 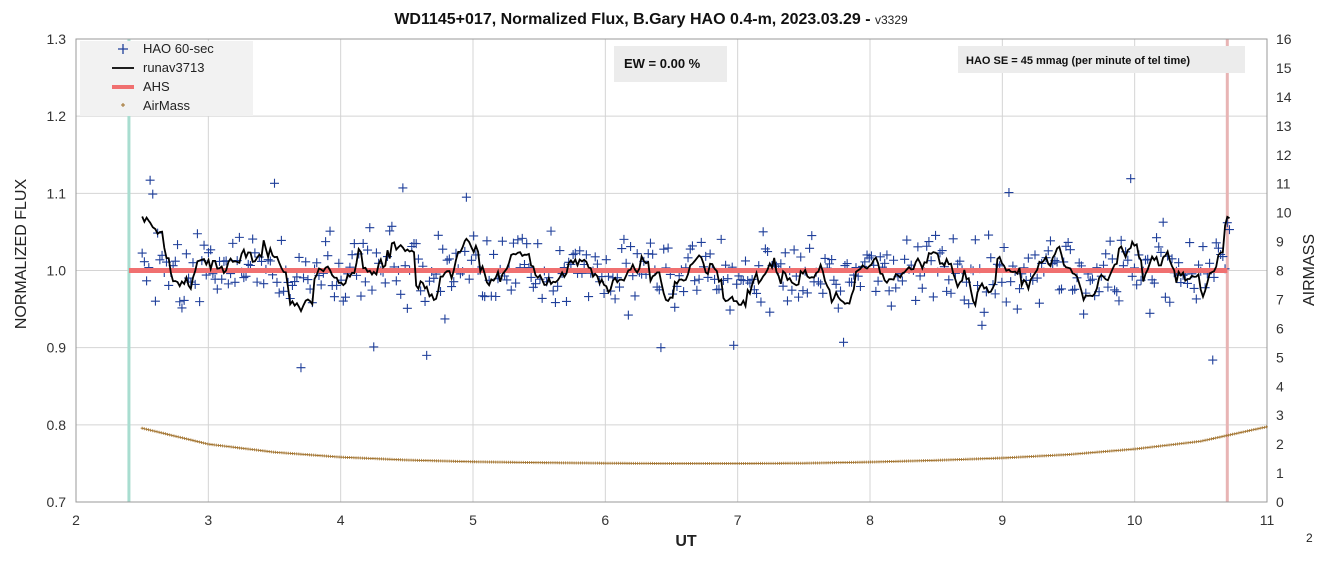 I want to click on runav-series, so click(x=685, y=264).